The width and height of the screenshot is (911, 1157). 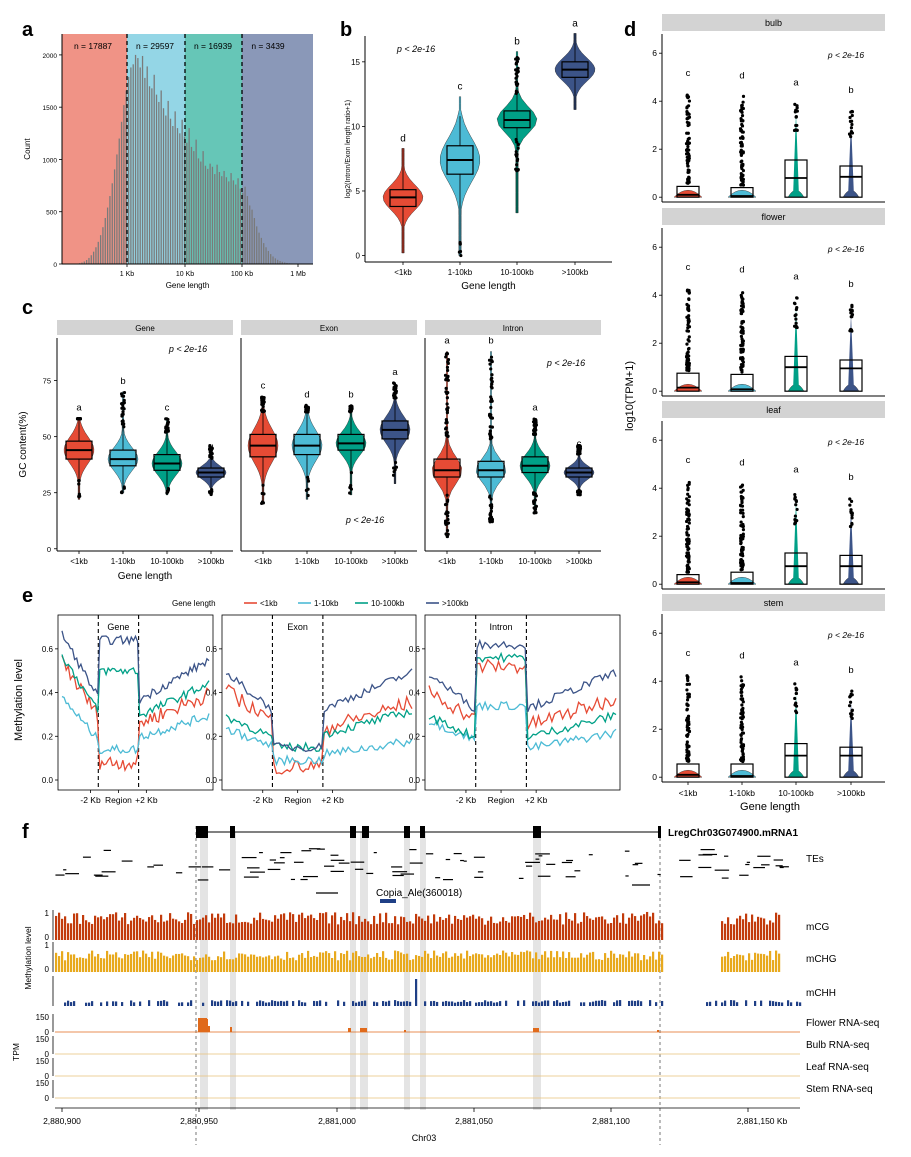 What do you see at coordinates (350, 394) in the screenshot?
I see `significance-letter: b` at bounding box center [350, 394].